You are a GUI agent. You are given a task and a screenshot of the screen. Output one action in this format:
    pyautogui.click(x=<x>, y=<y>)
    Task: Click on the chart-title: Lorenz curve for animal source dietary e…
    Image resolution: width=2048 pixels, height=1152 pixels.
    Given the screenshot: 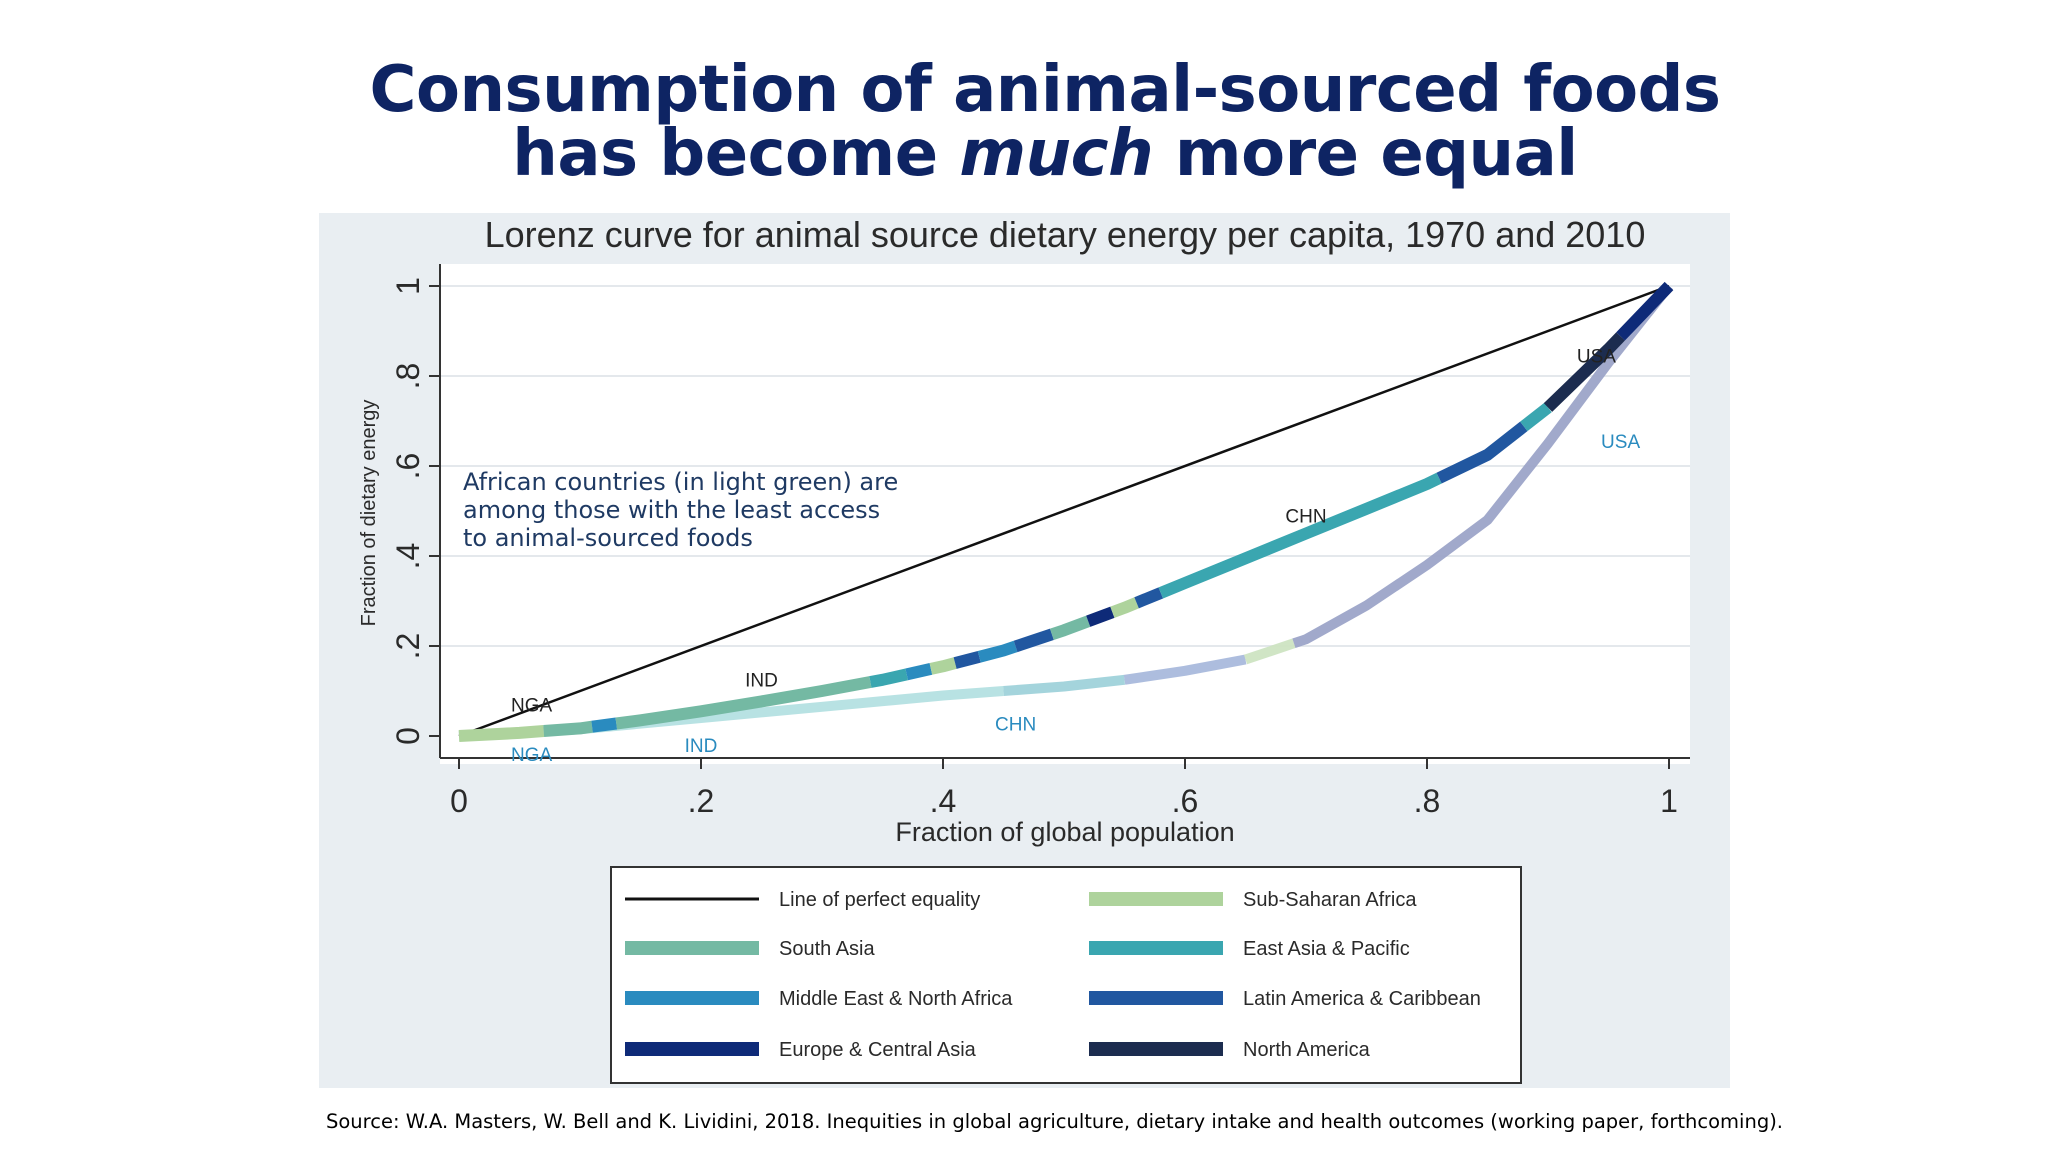 What is the action you would take?
    pyautogui.click(x=1065, y=234)
    